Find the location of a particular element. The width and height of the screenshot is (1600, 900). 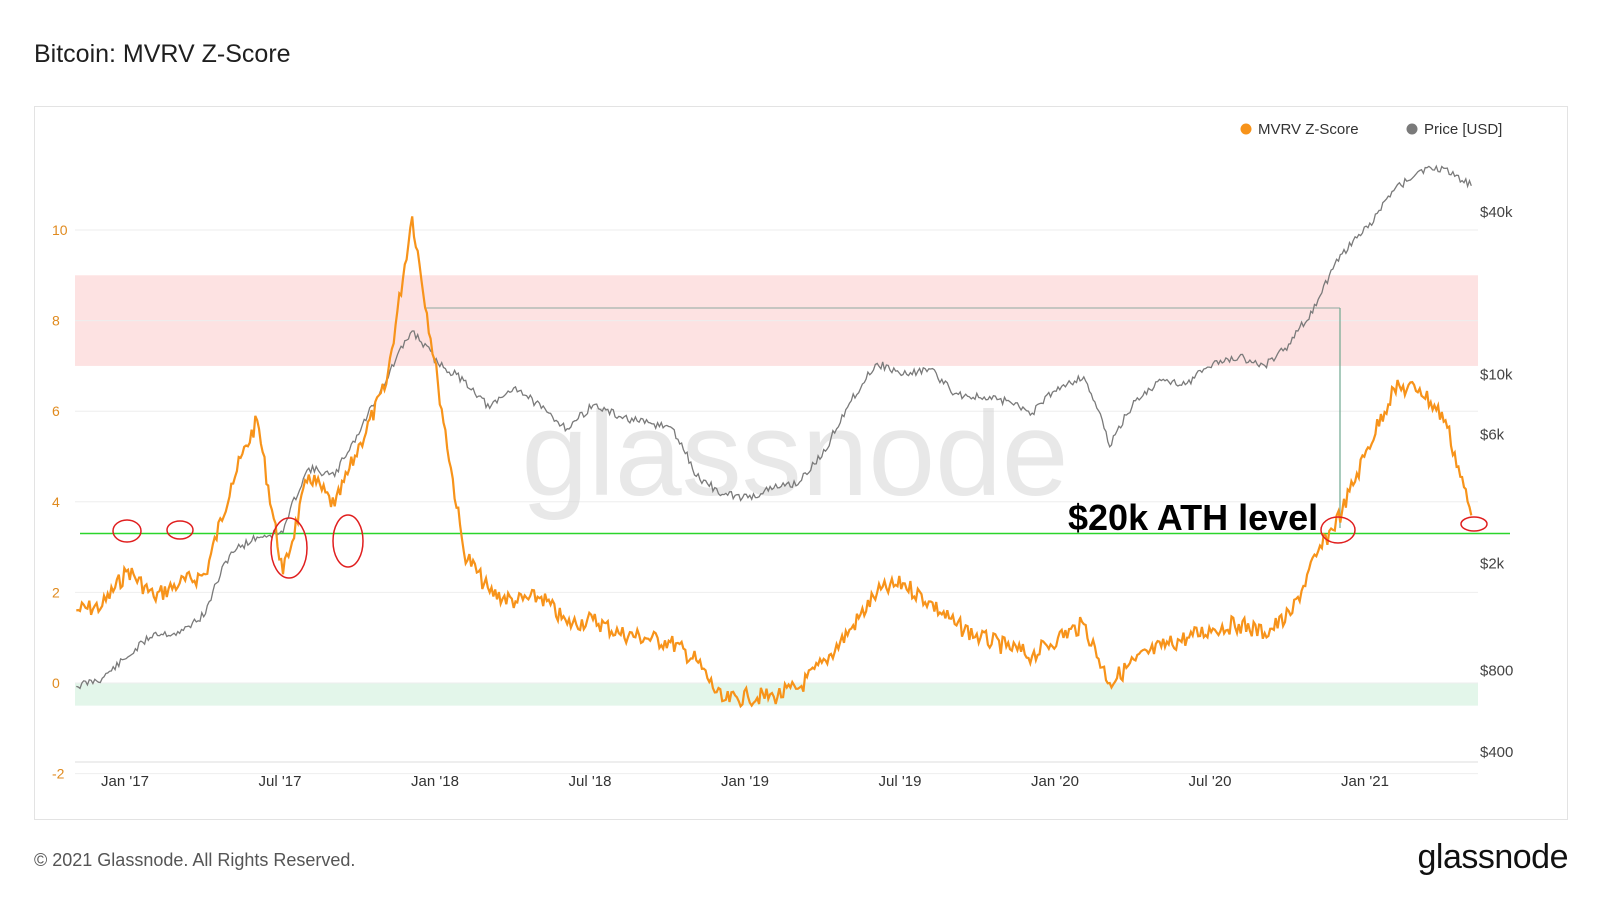

watermark: glassnode is located at coordinates (794, 454).